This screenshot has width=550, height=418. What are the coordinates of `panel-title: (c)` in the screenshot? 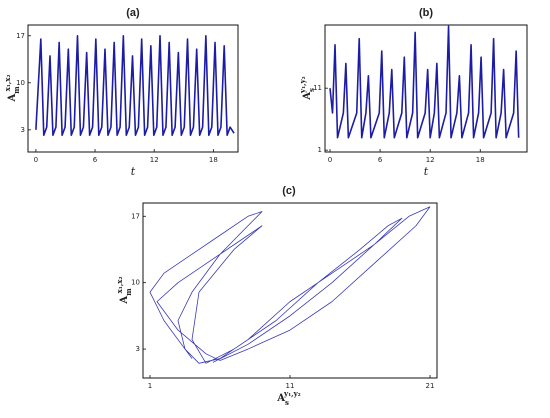 It's located at (289, 191).